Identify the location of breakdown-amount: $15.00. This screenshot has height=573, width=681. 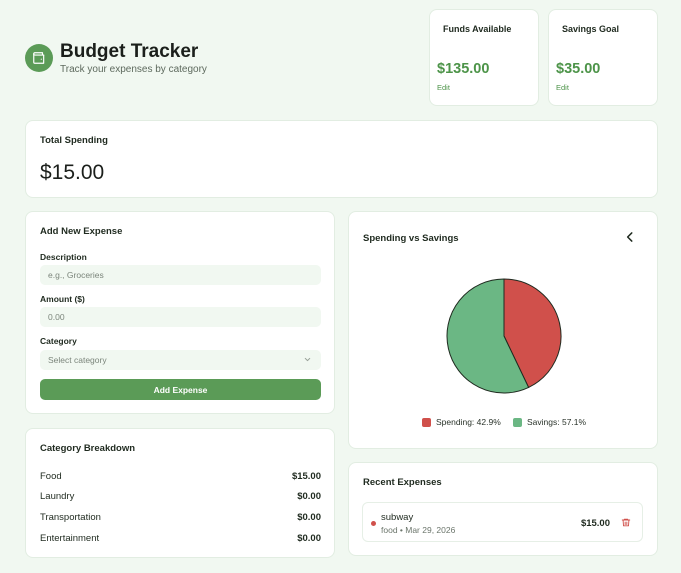
(306, 476).